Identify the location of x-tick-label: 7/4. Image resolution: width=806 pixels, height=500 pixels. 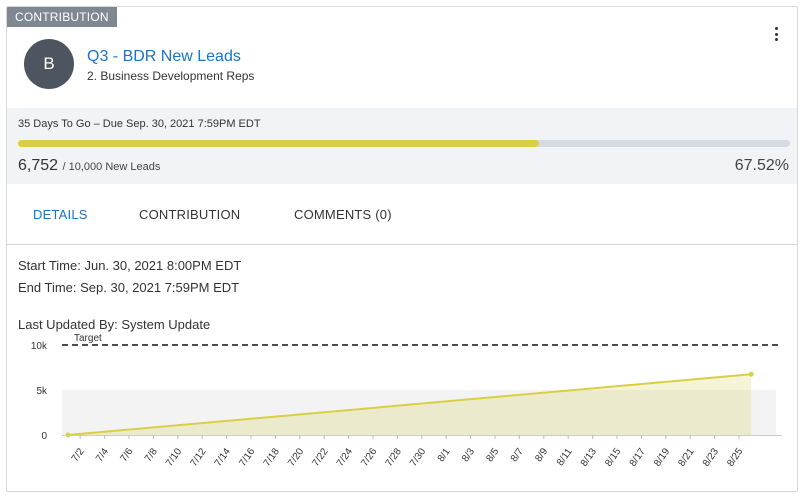
(102, 455).